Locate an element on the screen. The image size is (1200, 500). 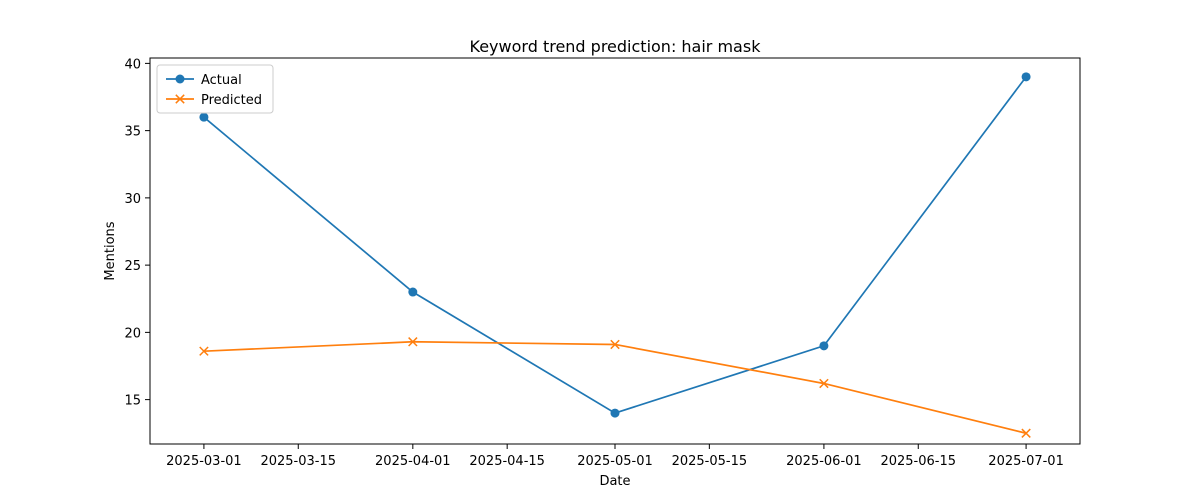
legend-item-actual: Actual is located at coordinates (204, 80).